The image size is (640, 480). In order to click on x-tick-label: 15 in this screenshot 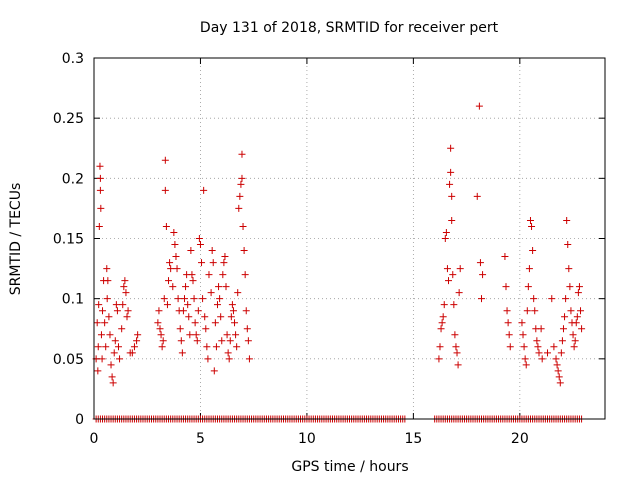, I will do `click(413, 439)`.